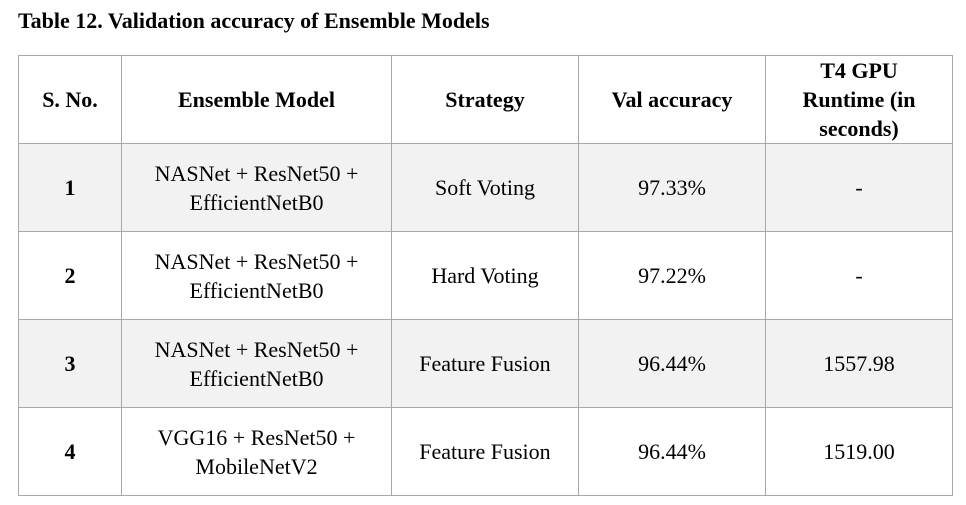 This screenshot has height=505, width=966. I want to click on header-runtime: T4 GPU Runtime (in seconds), so click(859, 99).